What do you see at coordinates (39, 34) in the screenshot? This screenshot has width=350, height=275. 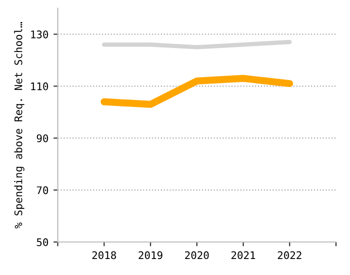 I see `y-tick-label: 130` at bounding box center [39, 34].